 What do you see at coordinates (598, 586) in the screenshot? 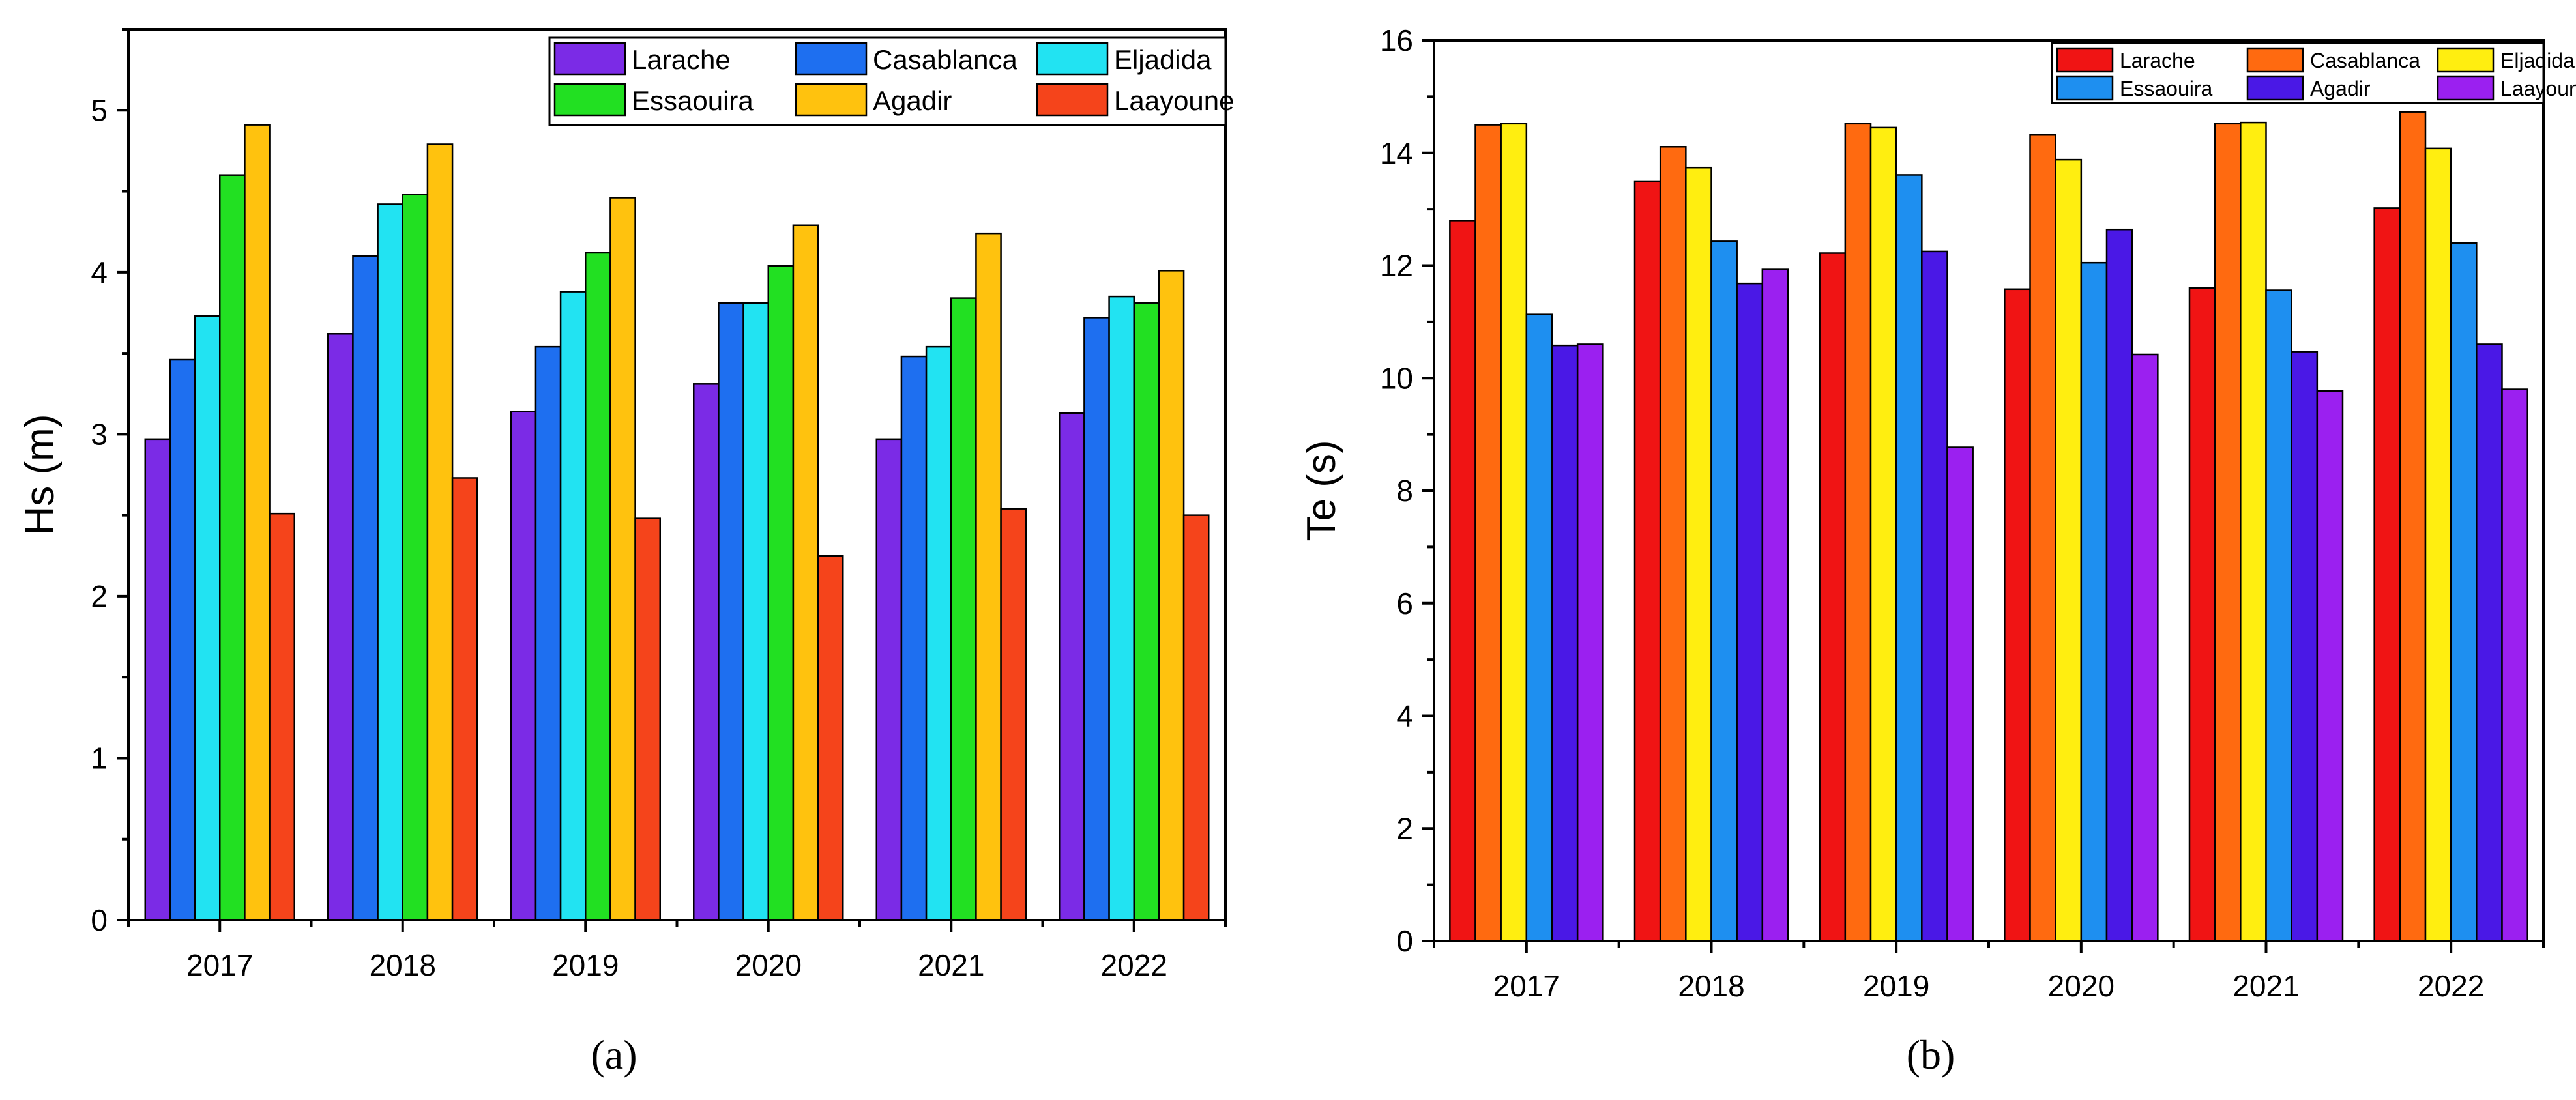
I see `bar-essaouira-2019` at bounding box center [598, 586].